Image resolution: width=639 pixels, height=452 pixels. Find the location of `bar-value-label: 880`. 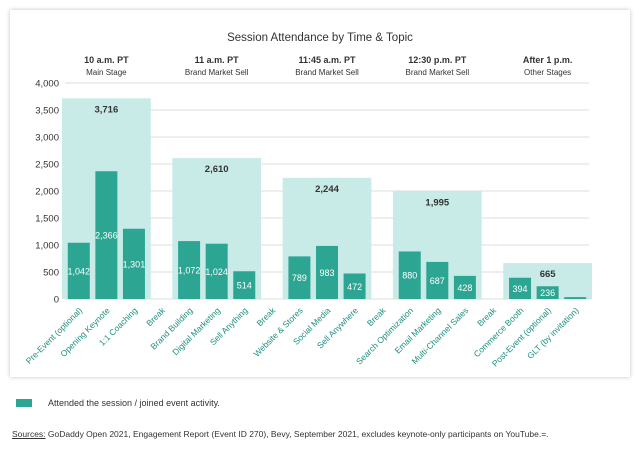

bar-value-label: 880 is located at coordinates (409, 276).